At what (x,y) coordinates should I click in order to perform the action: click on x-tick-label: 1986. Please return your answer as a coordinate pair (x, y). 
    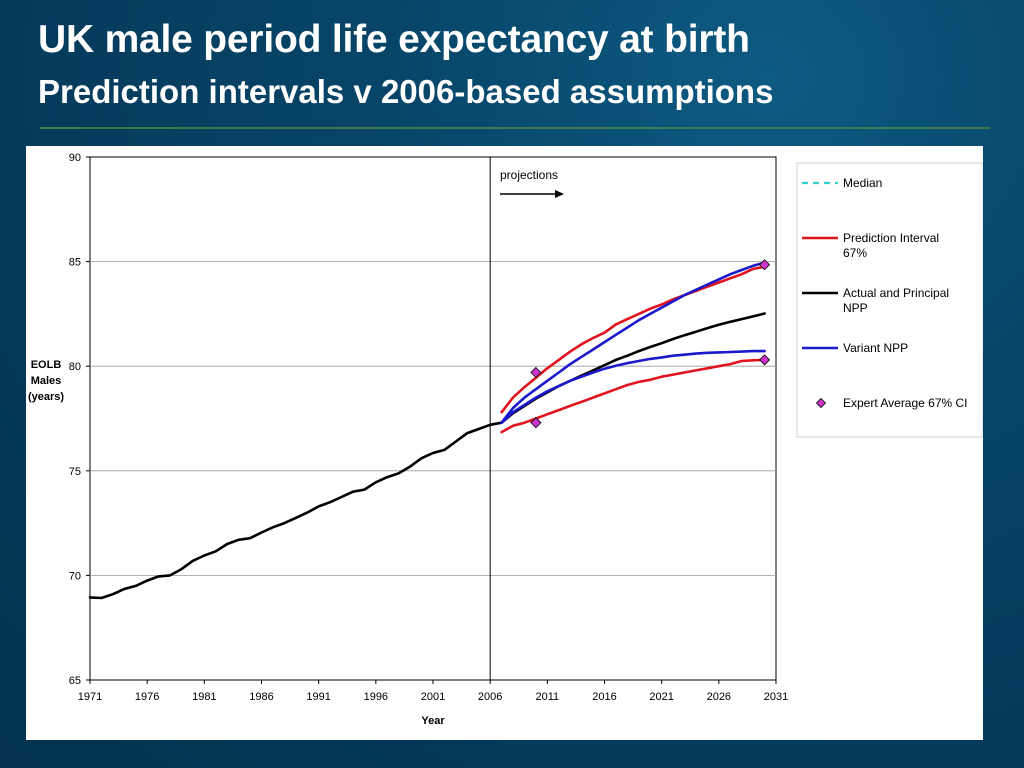
    Looking at the image, I should click on (261, 697).